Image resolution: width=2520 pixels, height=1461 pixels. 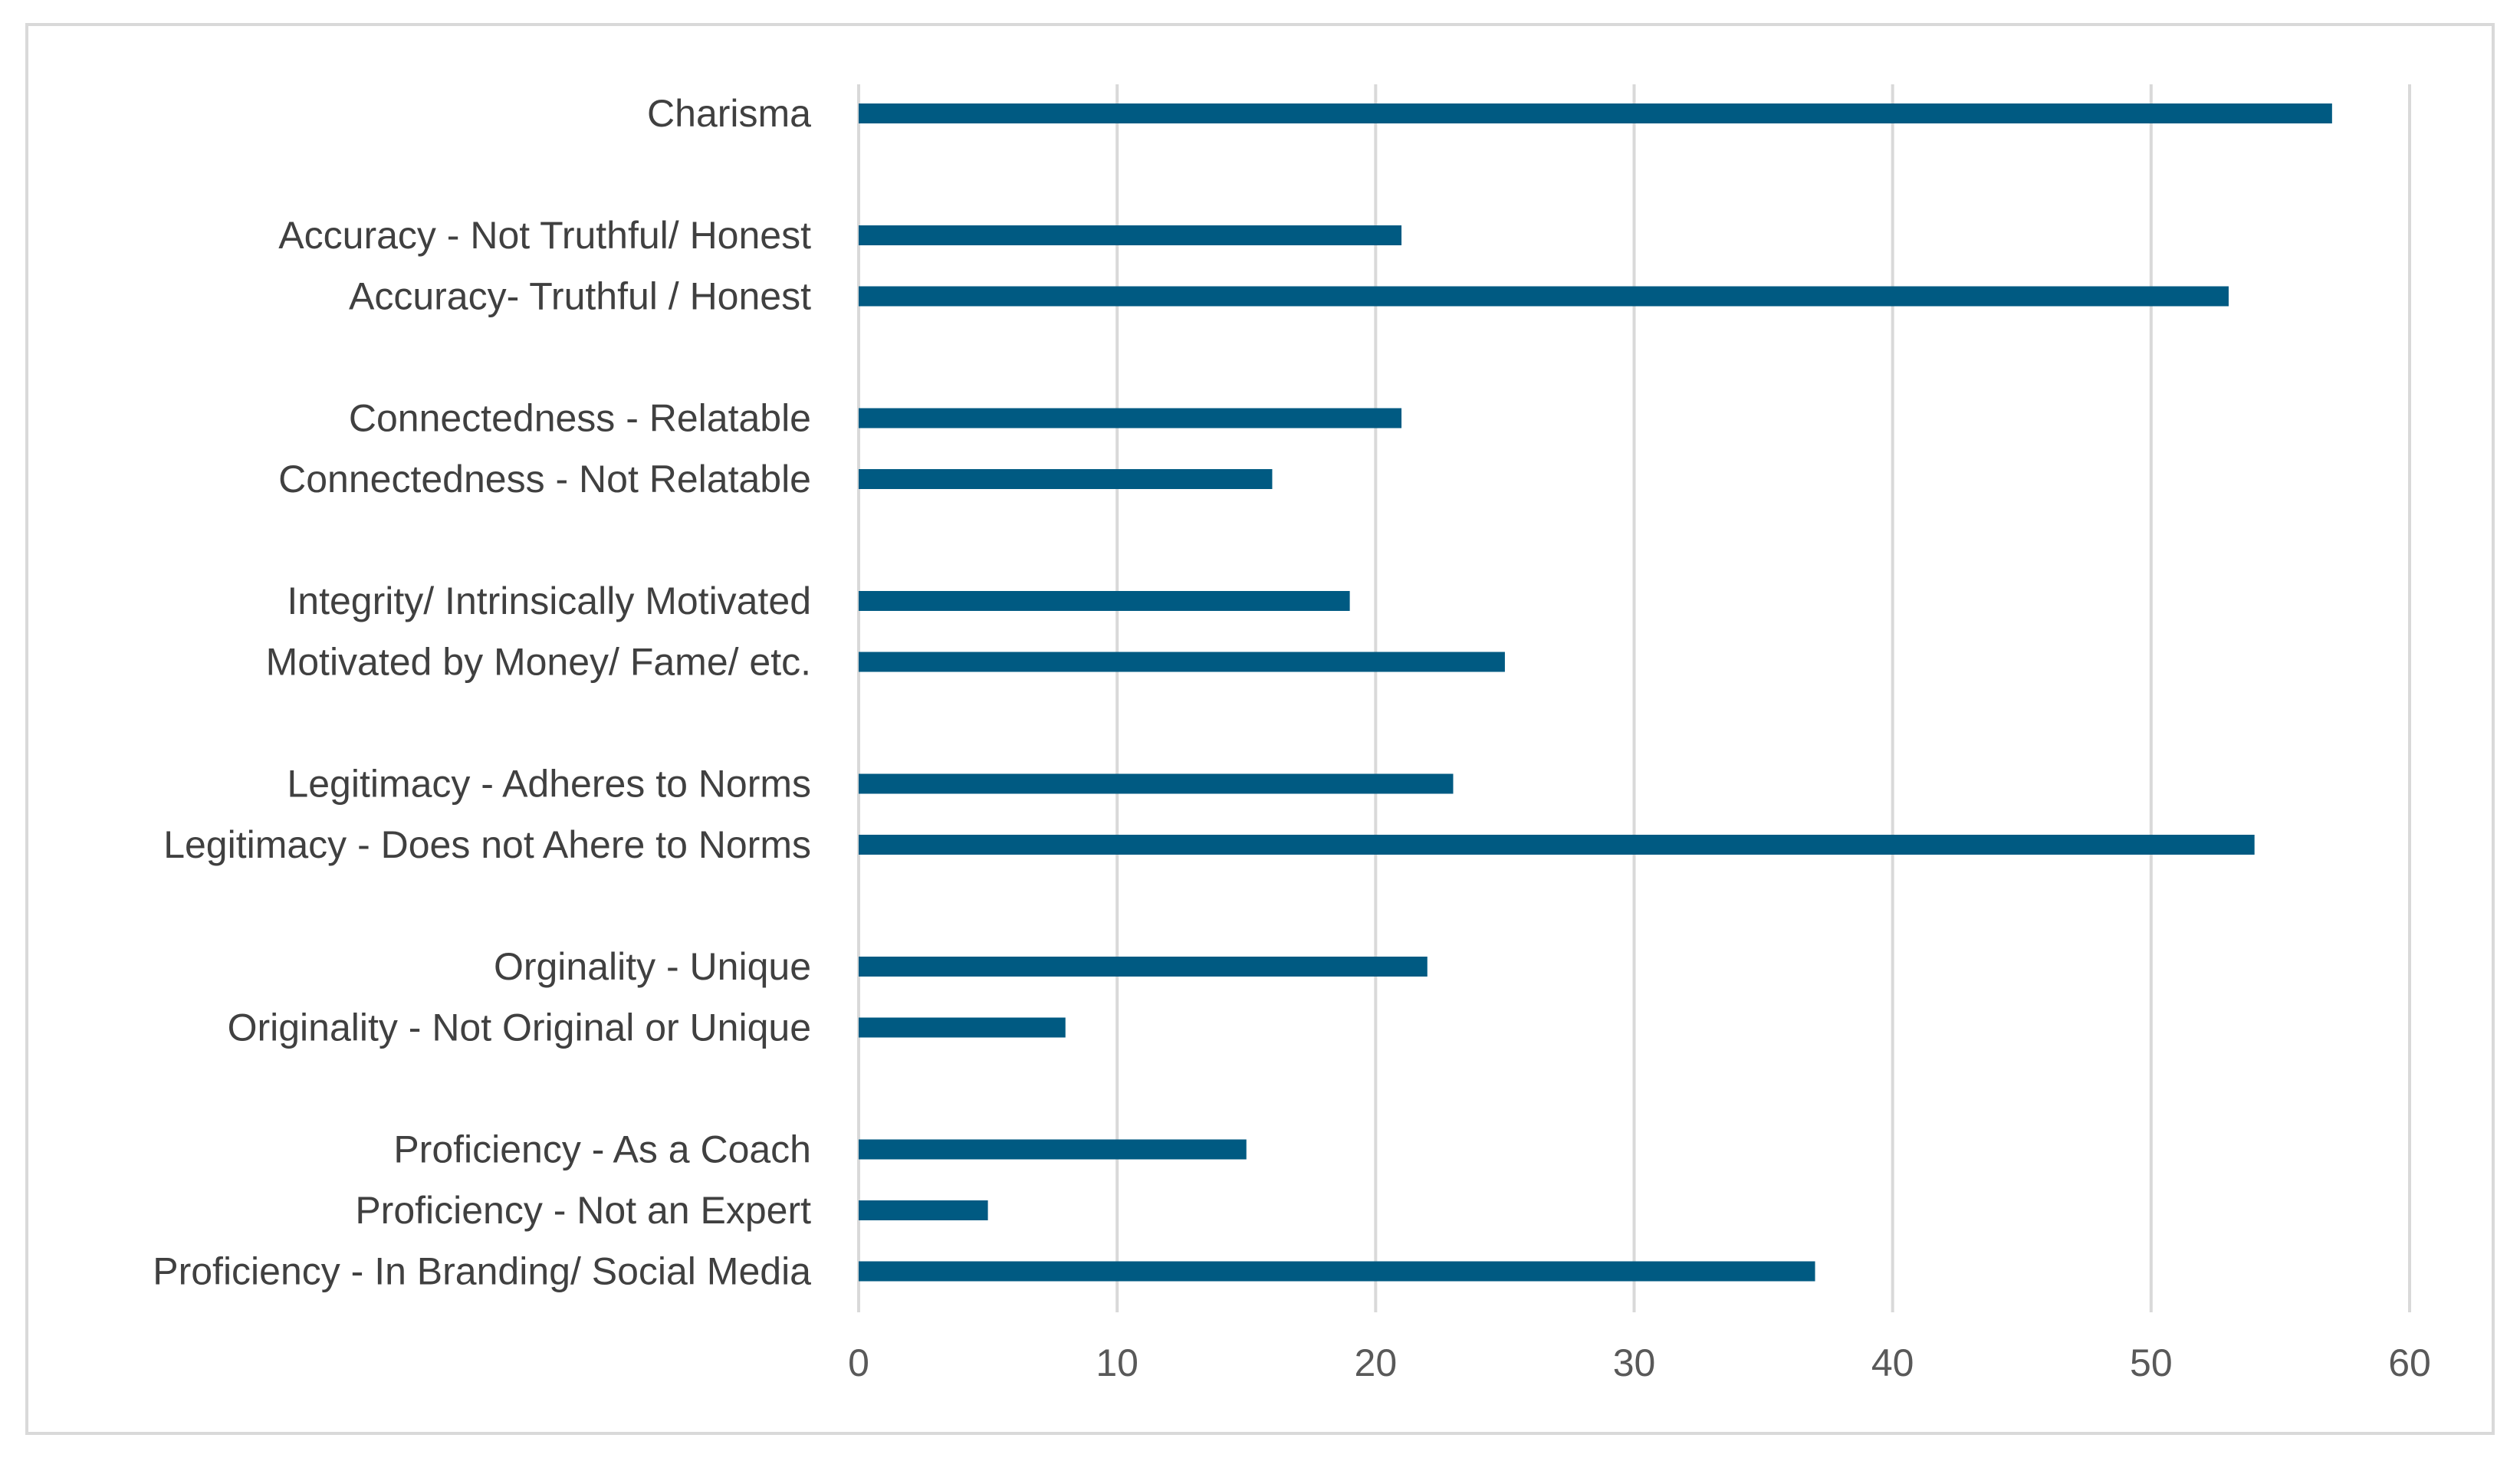 I want to click on x-tick-label: 30, so click(x=1635, y=1362).